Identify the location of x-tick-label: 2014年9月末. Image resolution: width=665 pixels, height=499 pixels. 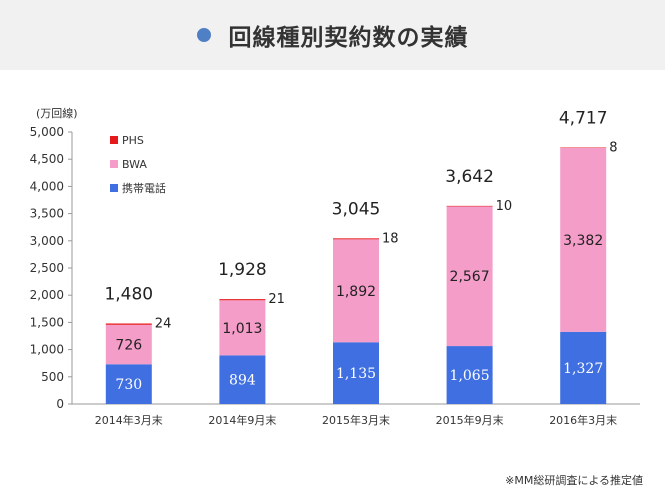
(242, 420).